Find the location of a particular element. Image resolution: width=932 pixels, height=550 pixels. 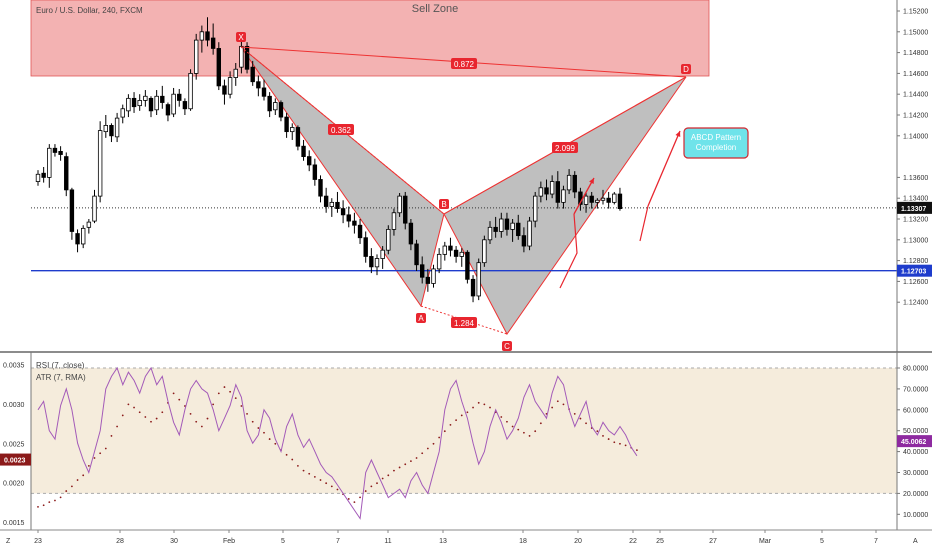

projection-arrow-2-head is located at coordinates (678, 134).